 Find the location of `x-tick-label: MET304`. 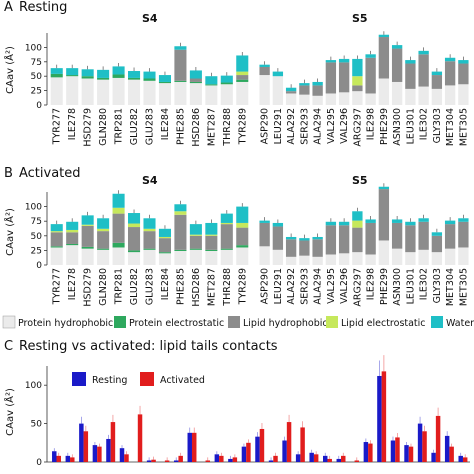

x-tick-label: MET304 is located at coordinates (450, 287).